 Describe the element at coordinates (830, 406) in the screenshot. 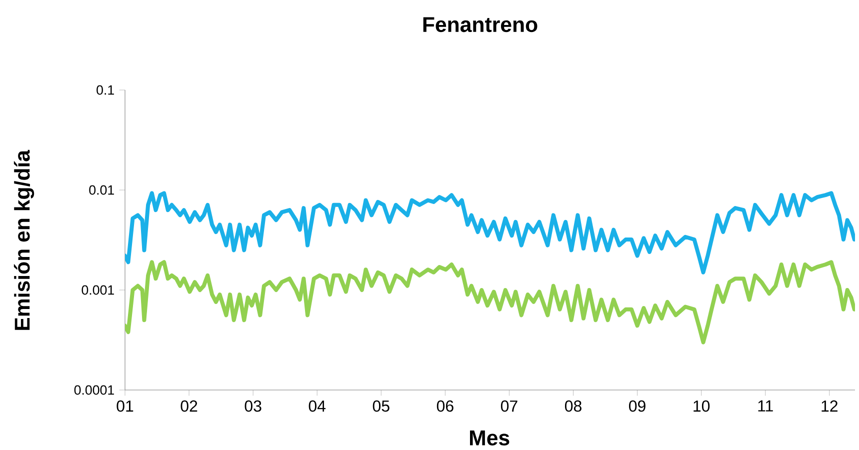

I see `x-tick-label: 12` at that location.